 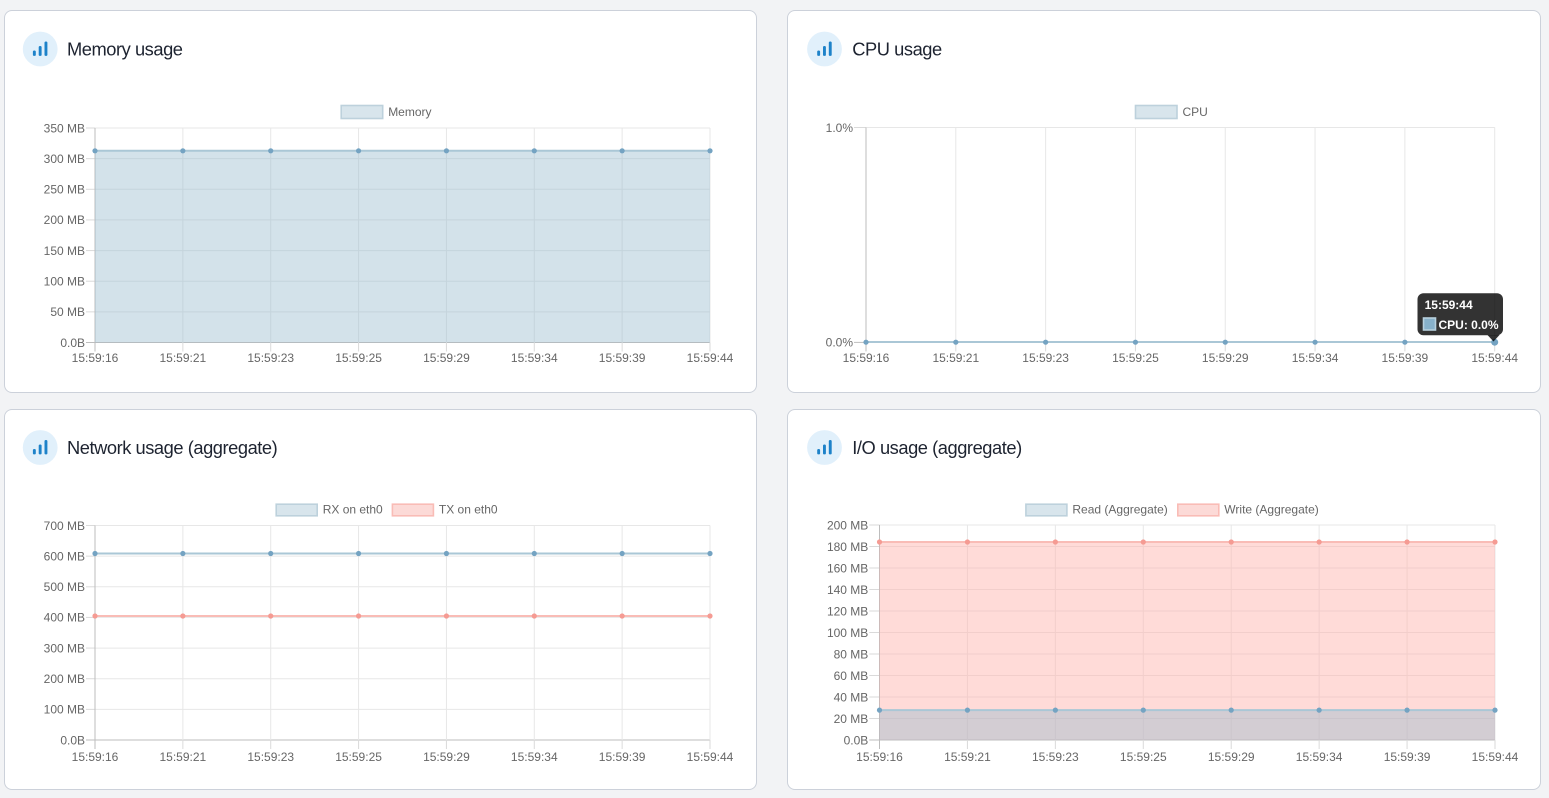 I want to click on svg-text: CPU: 0.0%, so click(x=1469, y=325).